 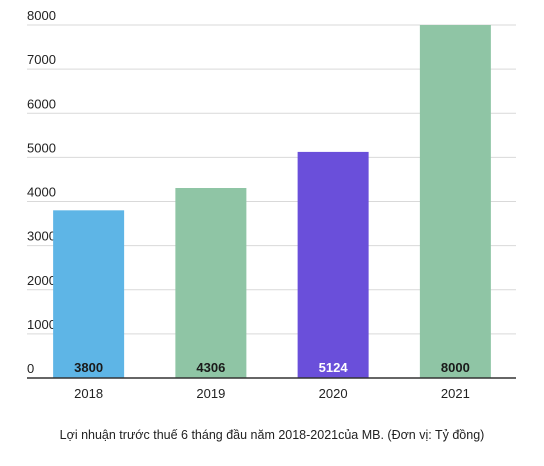 What do you see at coordinates (333, 393) in the screenshot?
I see `x-tick-label: 2020` at bounding box center [333, 393].